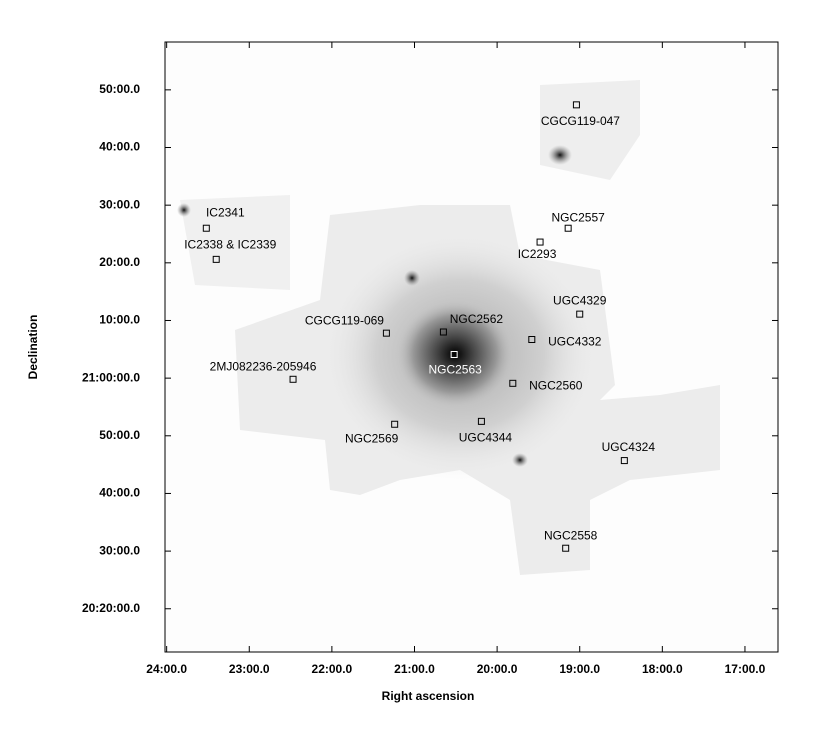  What do you see at coordinates (745, 669) in the screenshot?
I see `x-tick-label: 17:00.0` at bounding box center [745, 669].